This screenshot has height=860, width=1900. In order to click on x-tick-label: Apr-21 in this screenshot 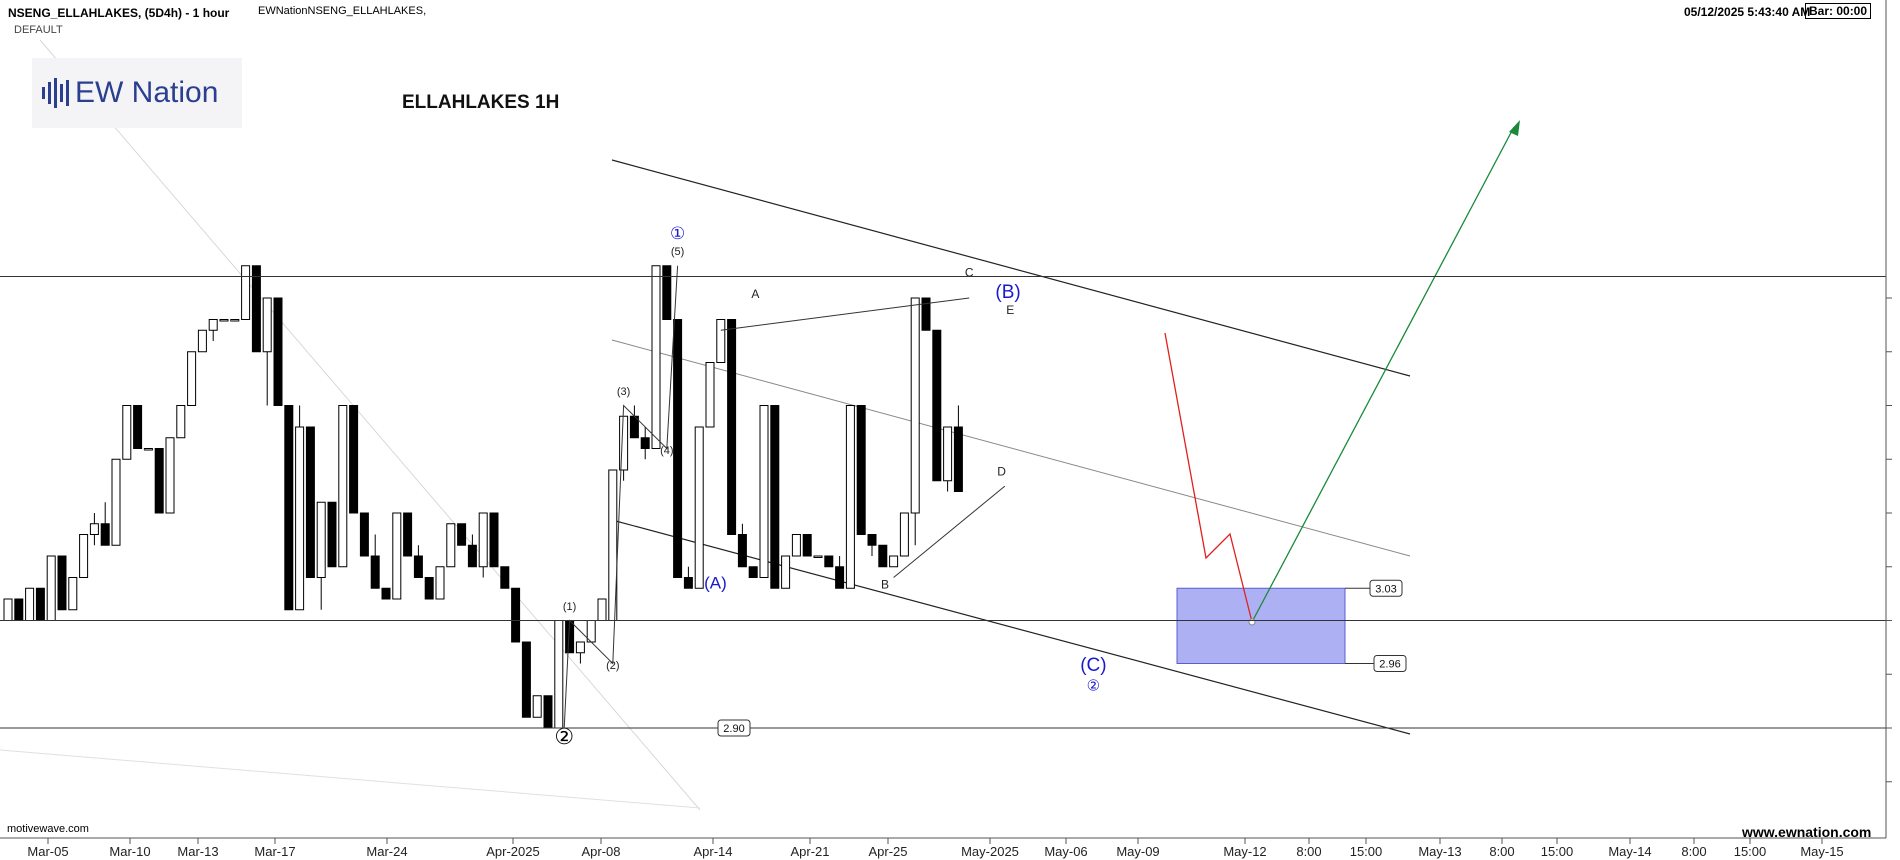, I will do `click(809, 851)`.